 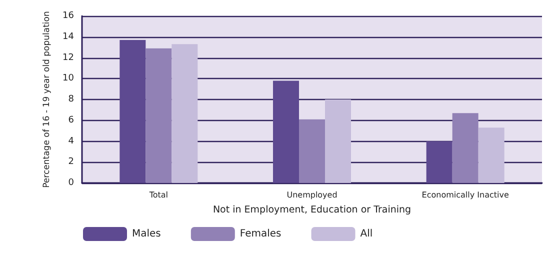 What do you see at coordinates (261, 234) in the screenshot?
I see `legend-label: Females` at bounding box center [261, 234].